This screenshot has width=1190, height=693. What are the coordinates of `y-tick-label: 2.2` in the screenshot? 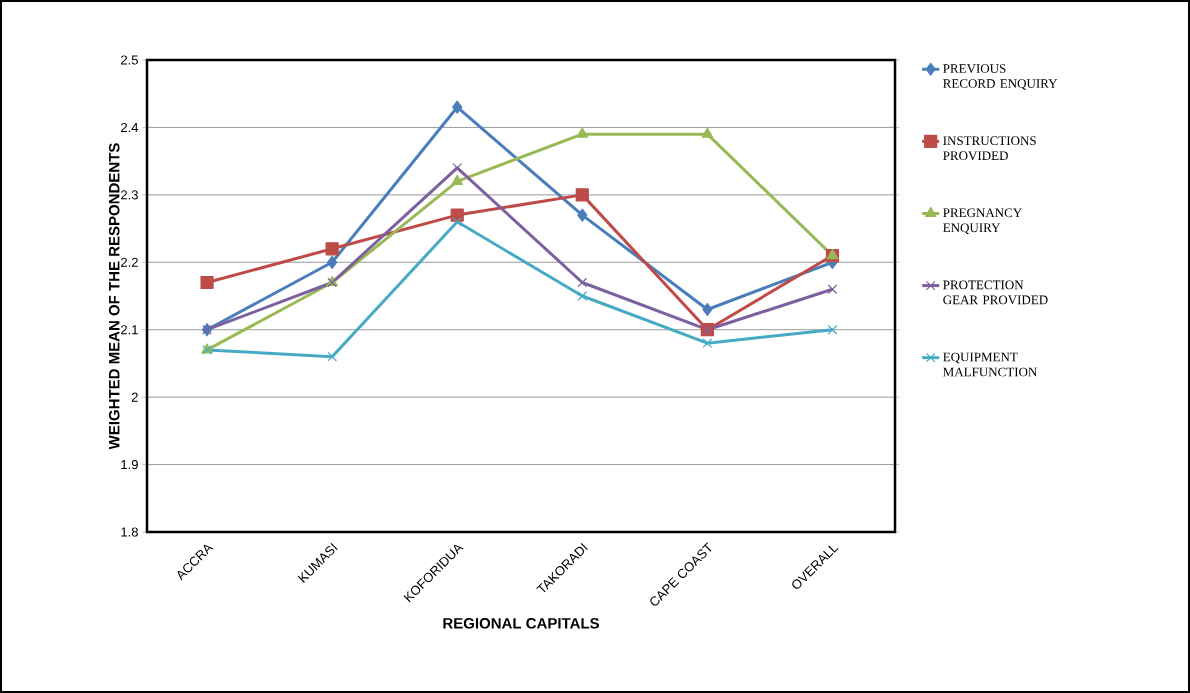 It's located at (129, 262).